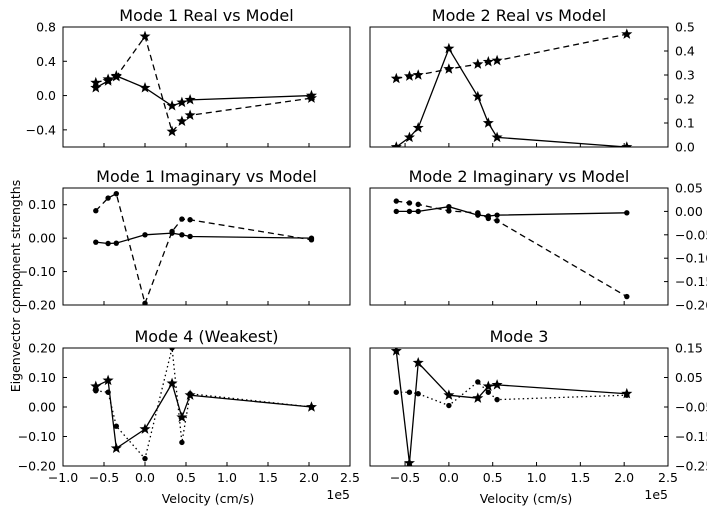  Describe the element at coordinates (685, 123) in the screenshot. I see `y-tick-label: 0.1` at that location.